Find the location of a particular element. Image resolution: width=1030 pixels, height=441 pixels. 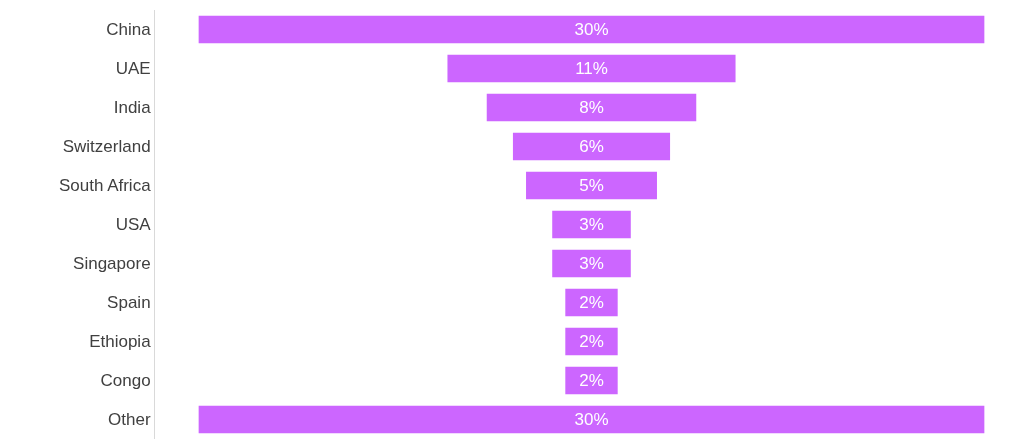

category-label: UAE is located at coordinates (133, 69).